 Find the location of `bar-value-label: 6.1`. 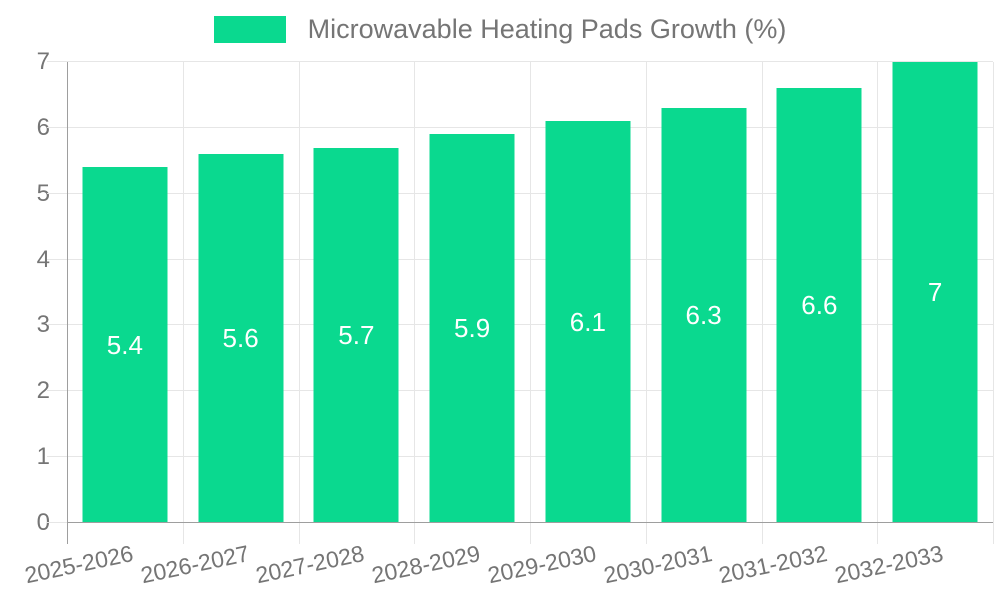

bar-value-label: 6.1 is located at coordinates (587, 321).